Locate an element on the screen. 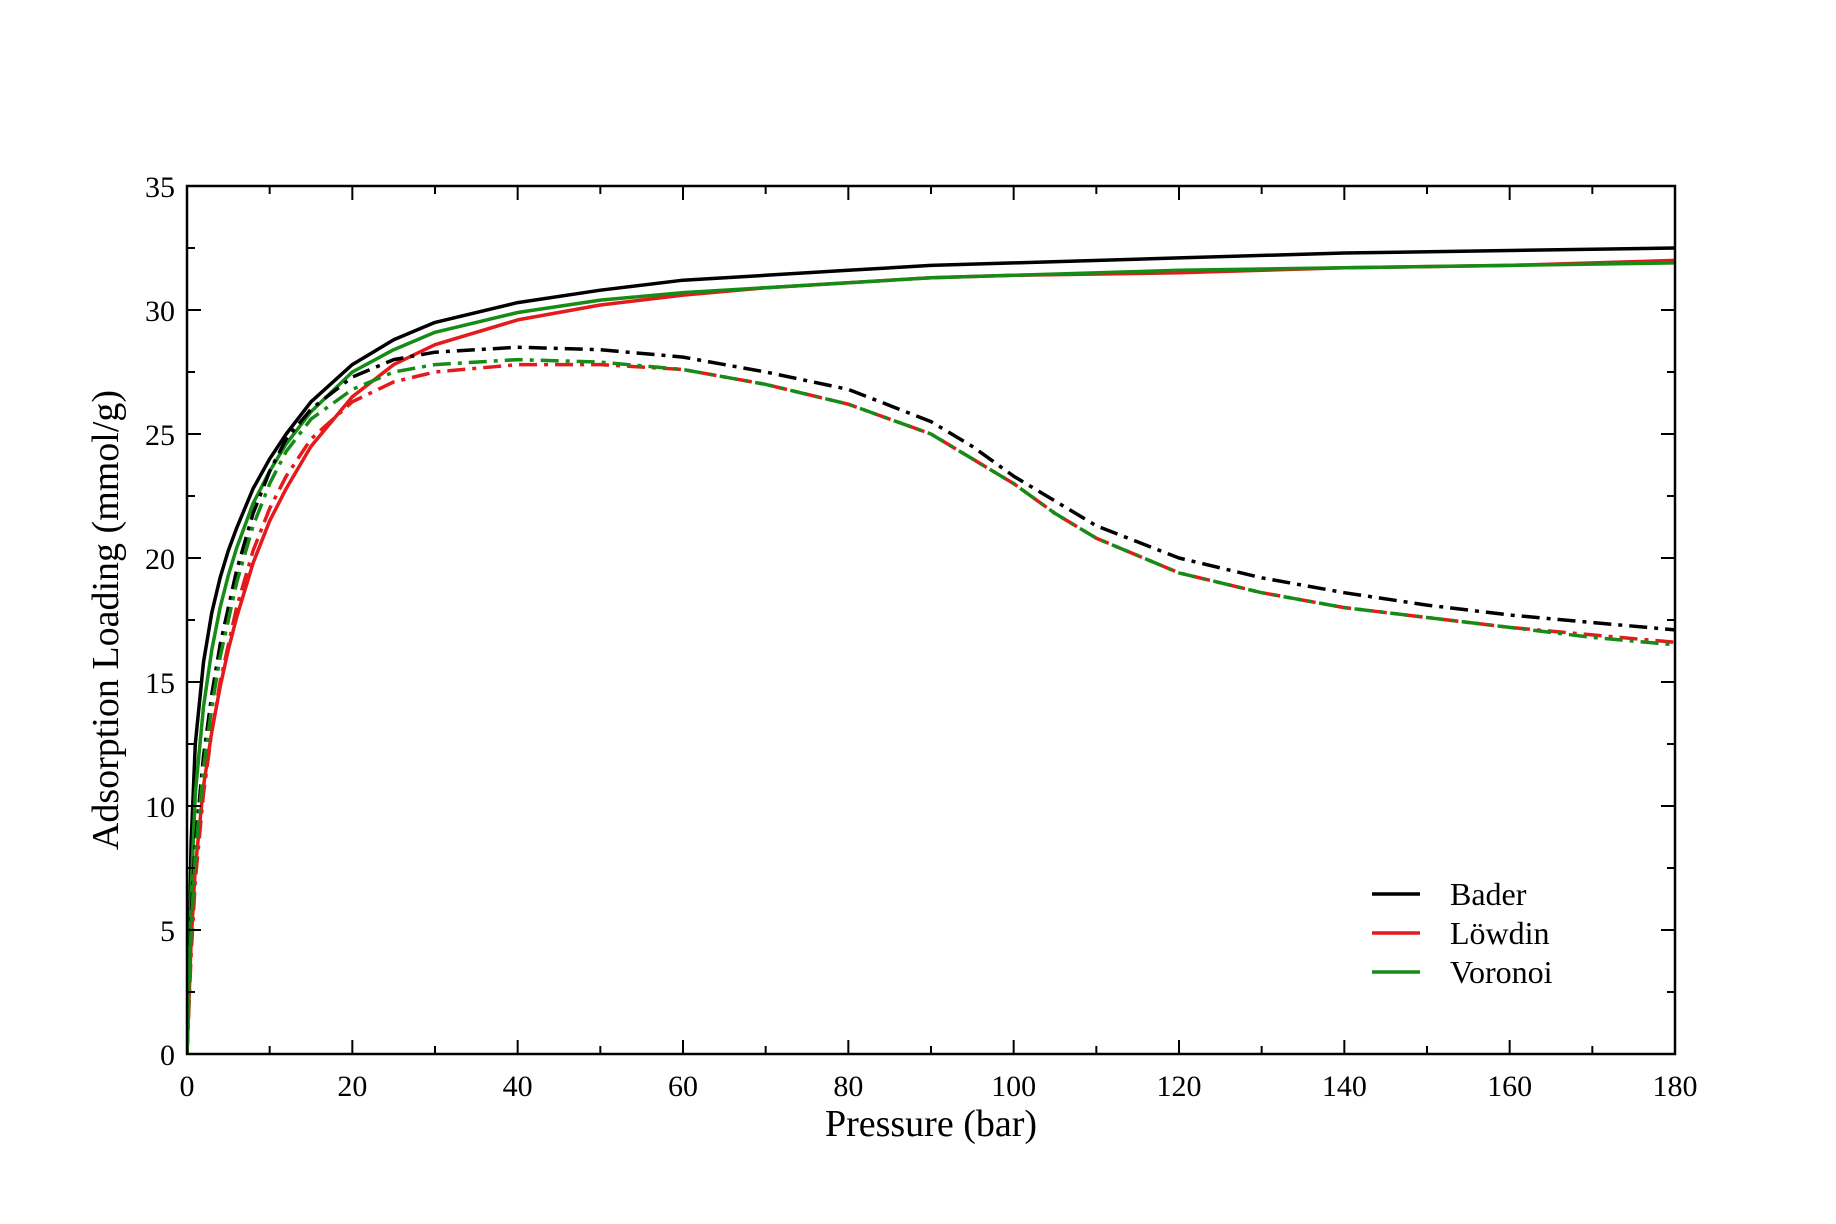 The image size is (1836, 1224). legend-label-lowdin: Löwdin is located at coordinates (1500, 933).